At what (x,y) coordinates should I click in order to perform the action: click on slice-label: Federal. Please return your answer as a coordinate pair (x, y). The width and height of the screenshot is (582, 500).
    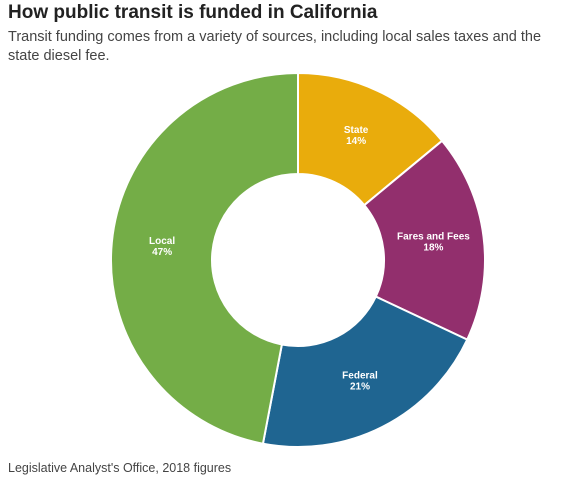
    Looking at the image, I should click on (360, 375).